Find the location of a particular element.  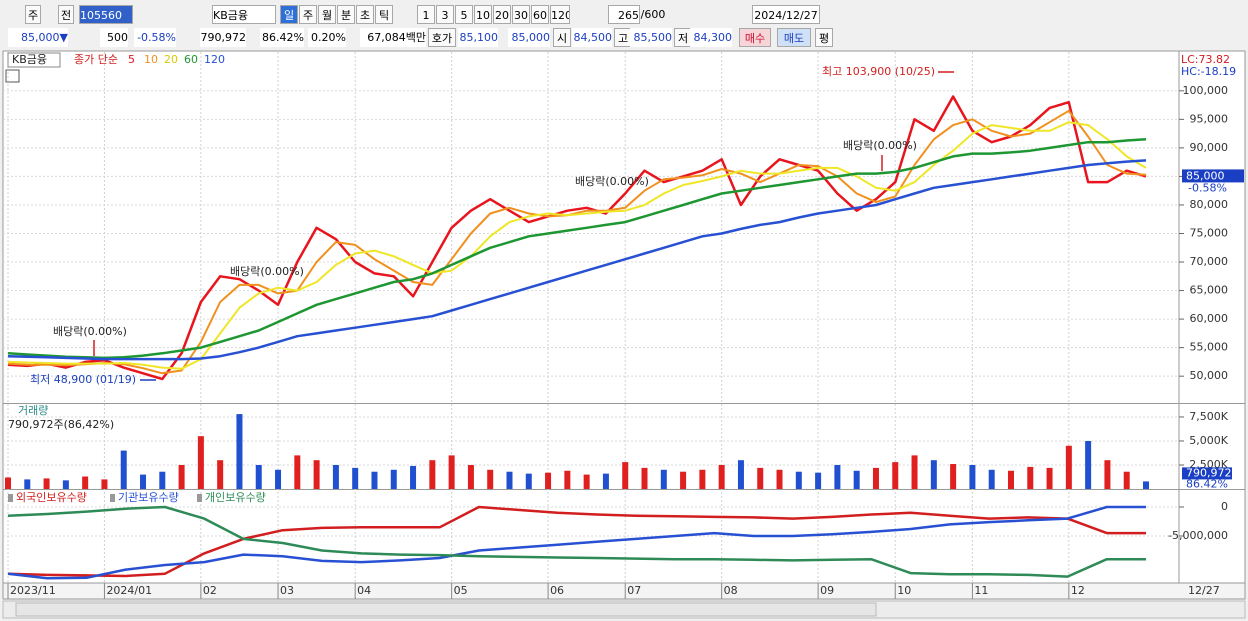

info-item: 매도 is located at coordinates (794, 37).